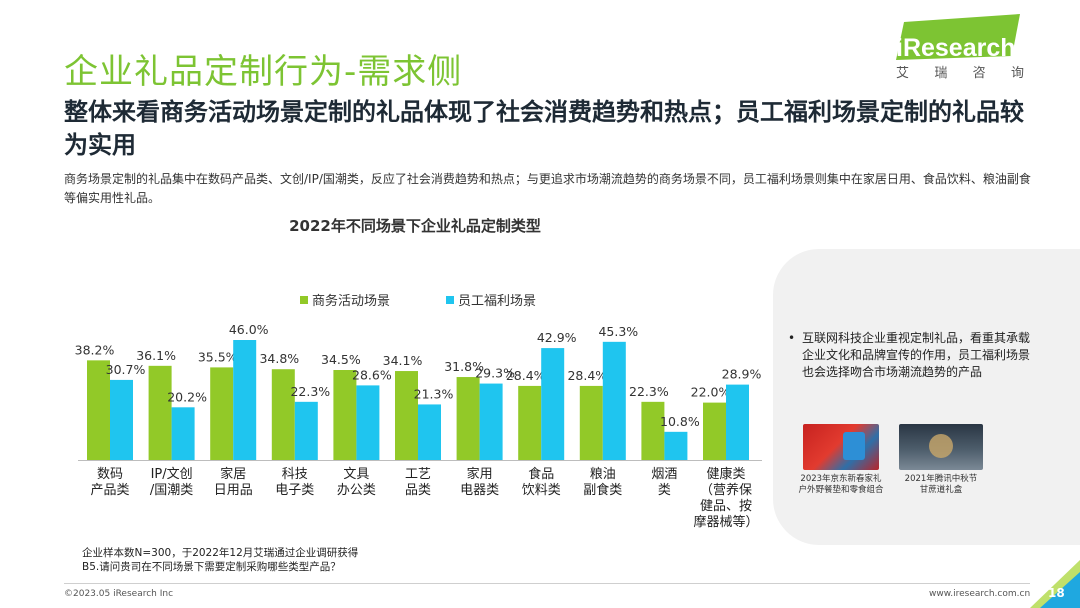  I want to click on data-label: 21.3%, so click(434, 393).